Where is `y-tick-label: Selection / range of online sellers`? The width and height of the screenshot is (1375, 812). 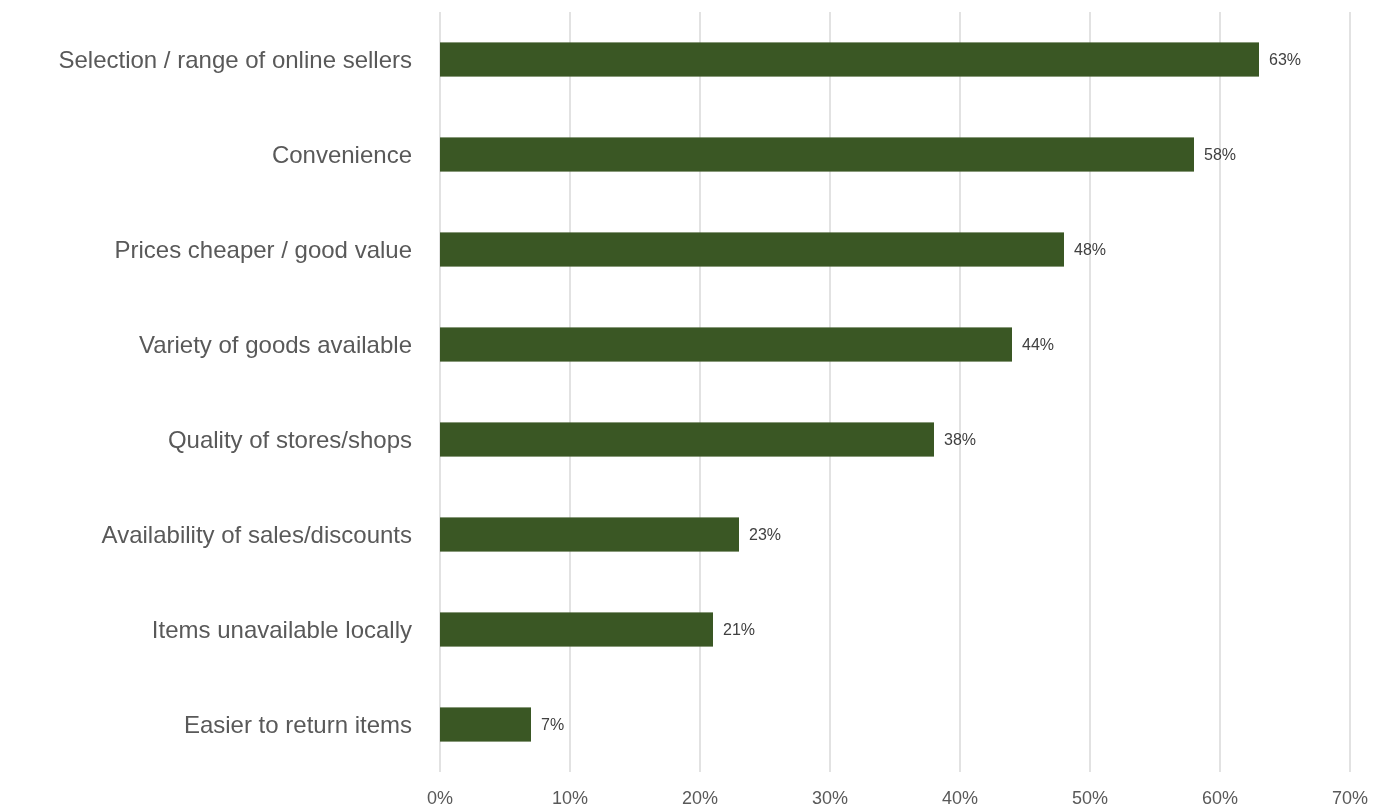 y-tick-label: Selection / range of online sellers is located at coordinates (235, 59).